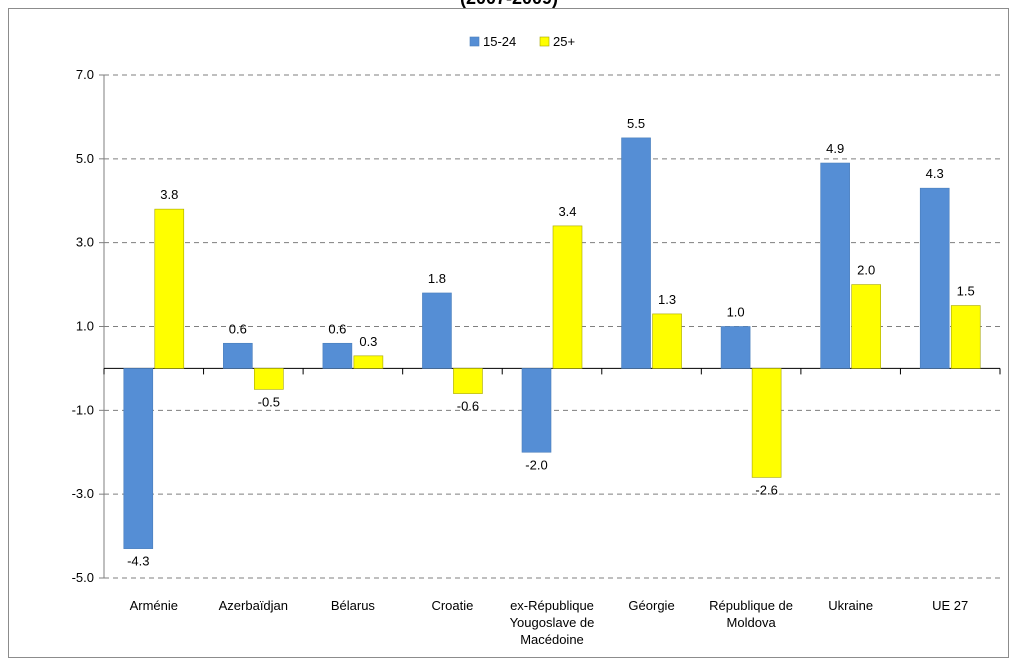 The image size is (1018, 666). What do you see at coordinates (850, 605) in the screenshot?
I see `category-label: Ukraine` at bounding box center [850, 605].